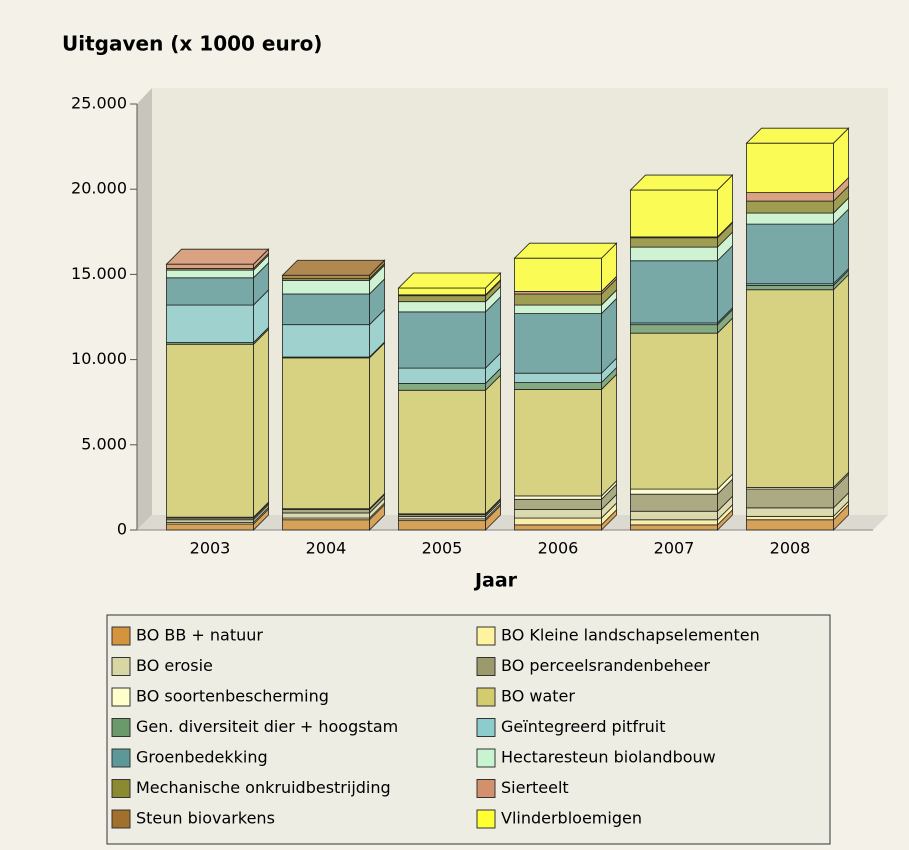 This screenshot has height=850, width=909. Describe the element at coordinates (99, 358) in the screenshot. I see `y-tick-label: 10.000` at that location.